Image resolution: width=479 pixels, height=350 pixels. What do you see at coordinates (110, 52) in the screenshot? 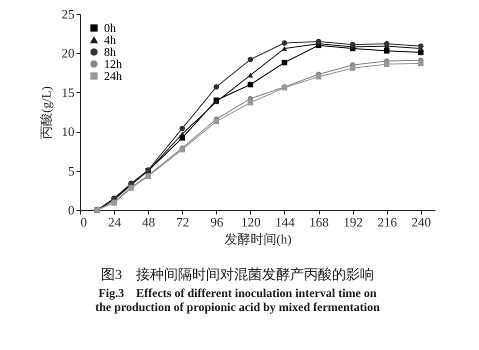
I see `legend-label: 8h` at bounding box center [110, 52].